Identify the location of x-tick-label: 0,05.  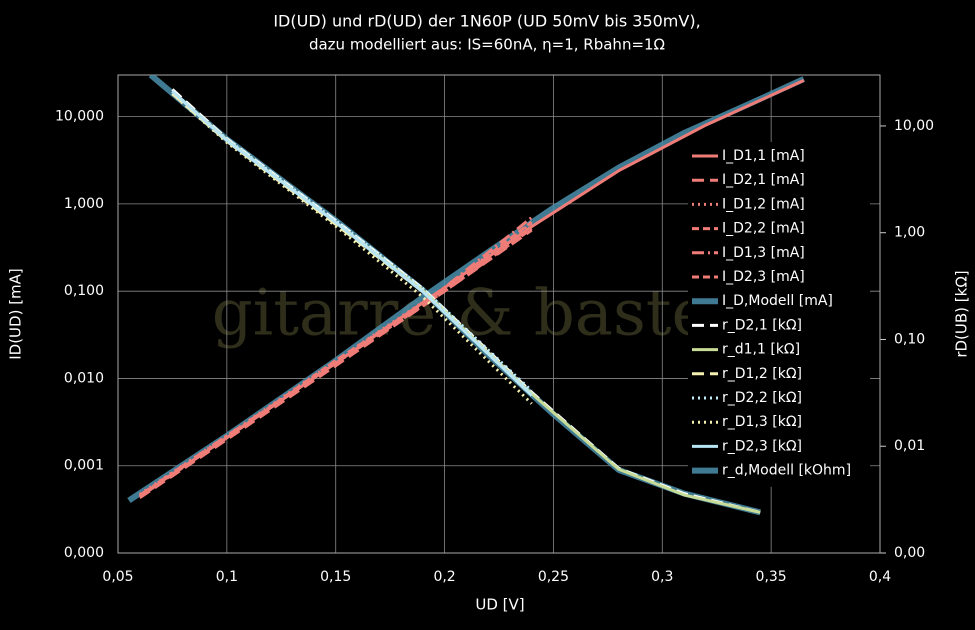
(117, 577).